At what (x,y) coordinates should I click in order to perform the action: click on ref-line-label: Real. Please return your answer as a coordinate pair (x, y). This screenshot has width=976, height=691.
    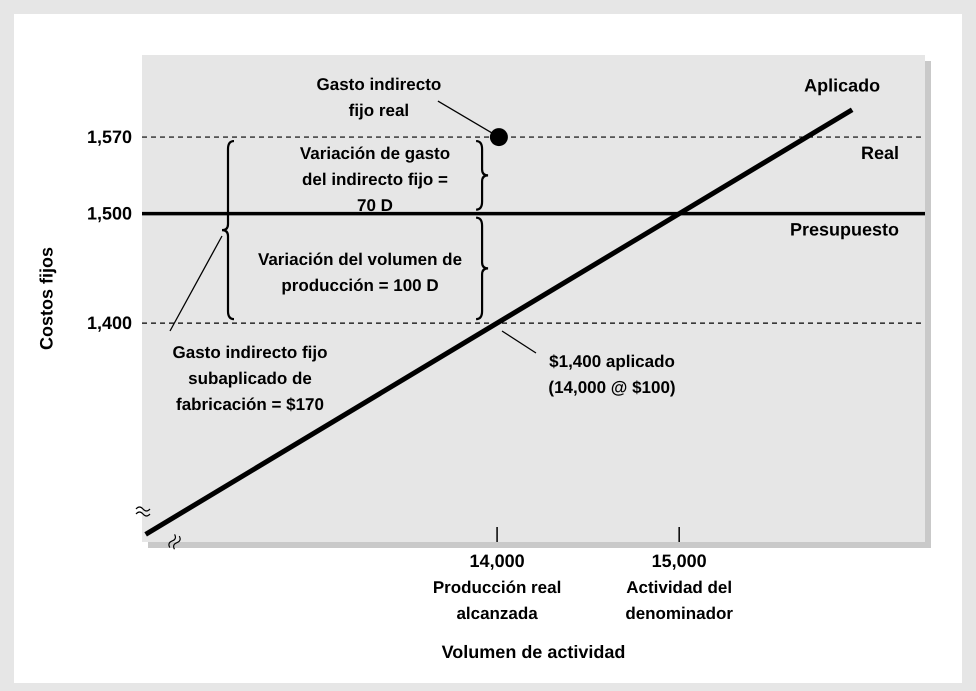
    Looking at the image, I should click on (879, 153).